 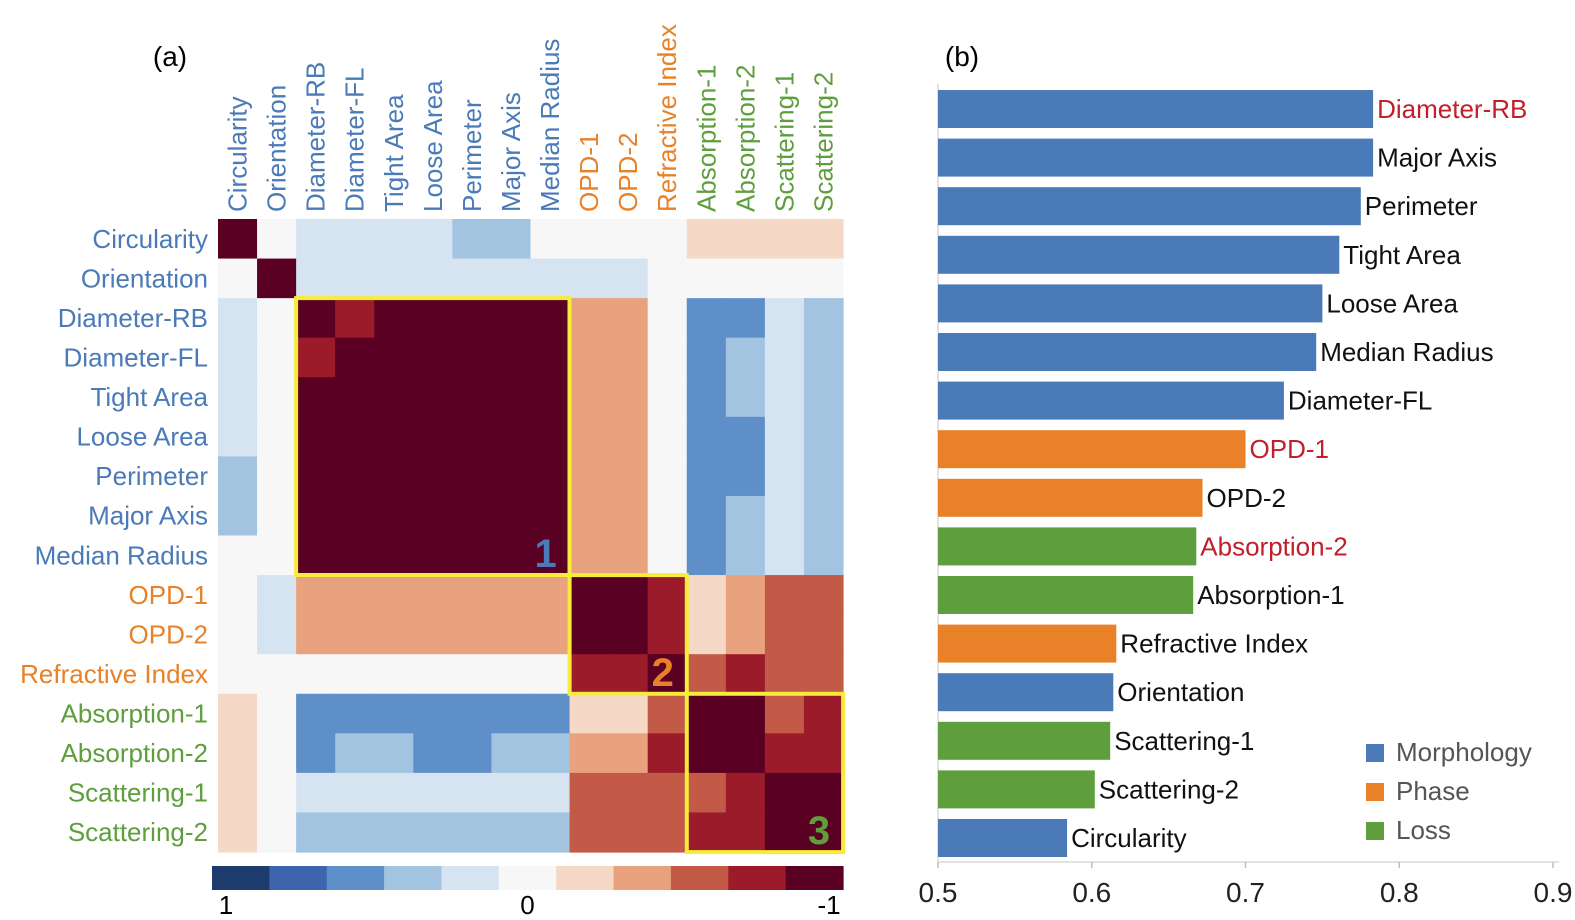 What do you see at coordinates (819, 831) in the screenshot?
I see `cluster-number-3: 3` at bounding box center [819, 831].